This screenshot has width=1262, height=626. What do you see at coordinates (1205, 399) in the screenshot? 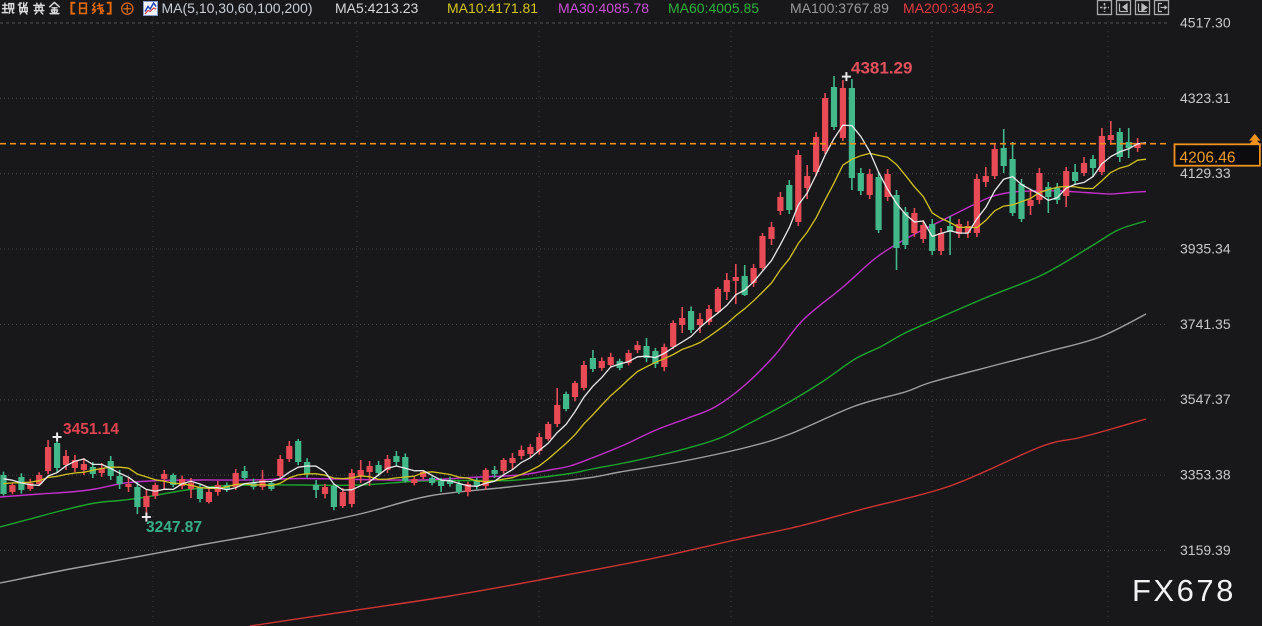
I see `svg-text: 3547.37` at bounding box center [1205, 399].